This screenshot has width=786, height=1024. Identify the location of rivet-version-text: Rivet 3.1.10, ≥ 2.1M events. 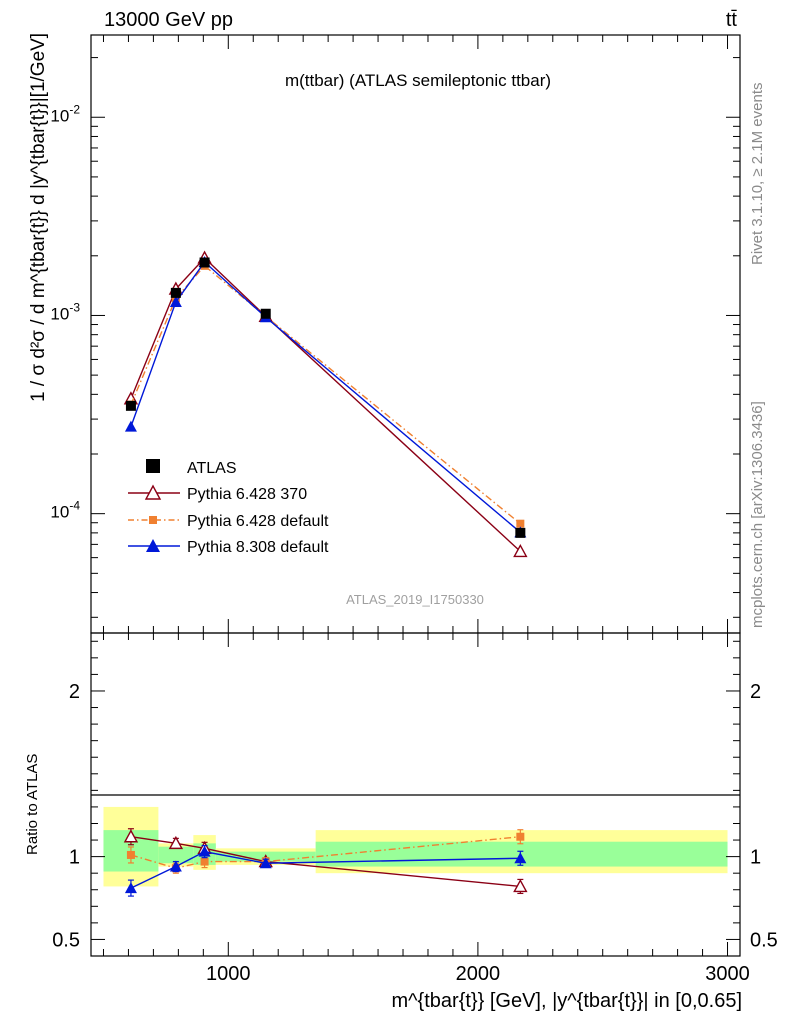
(757, 174).